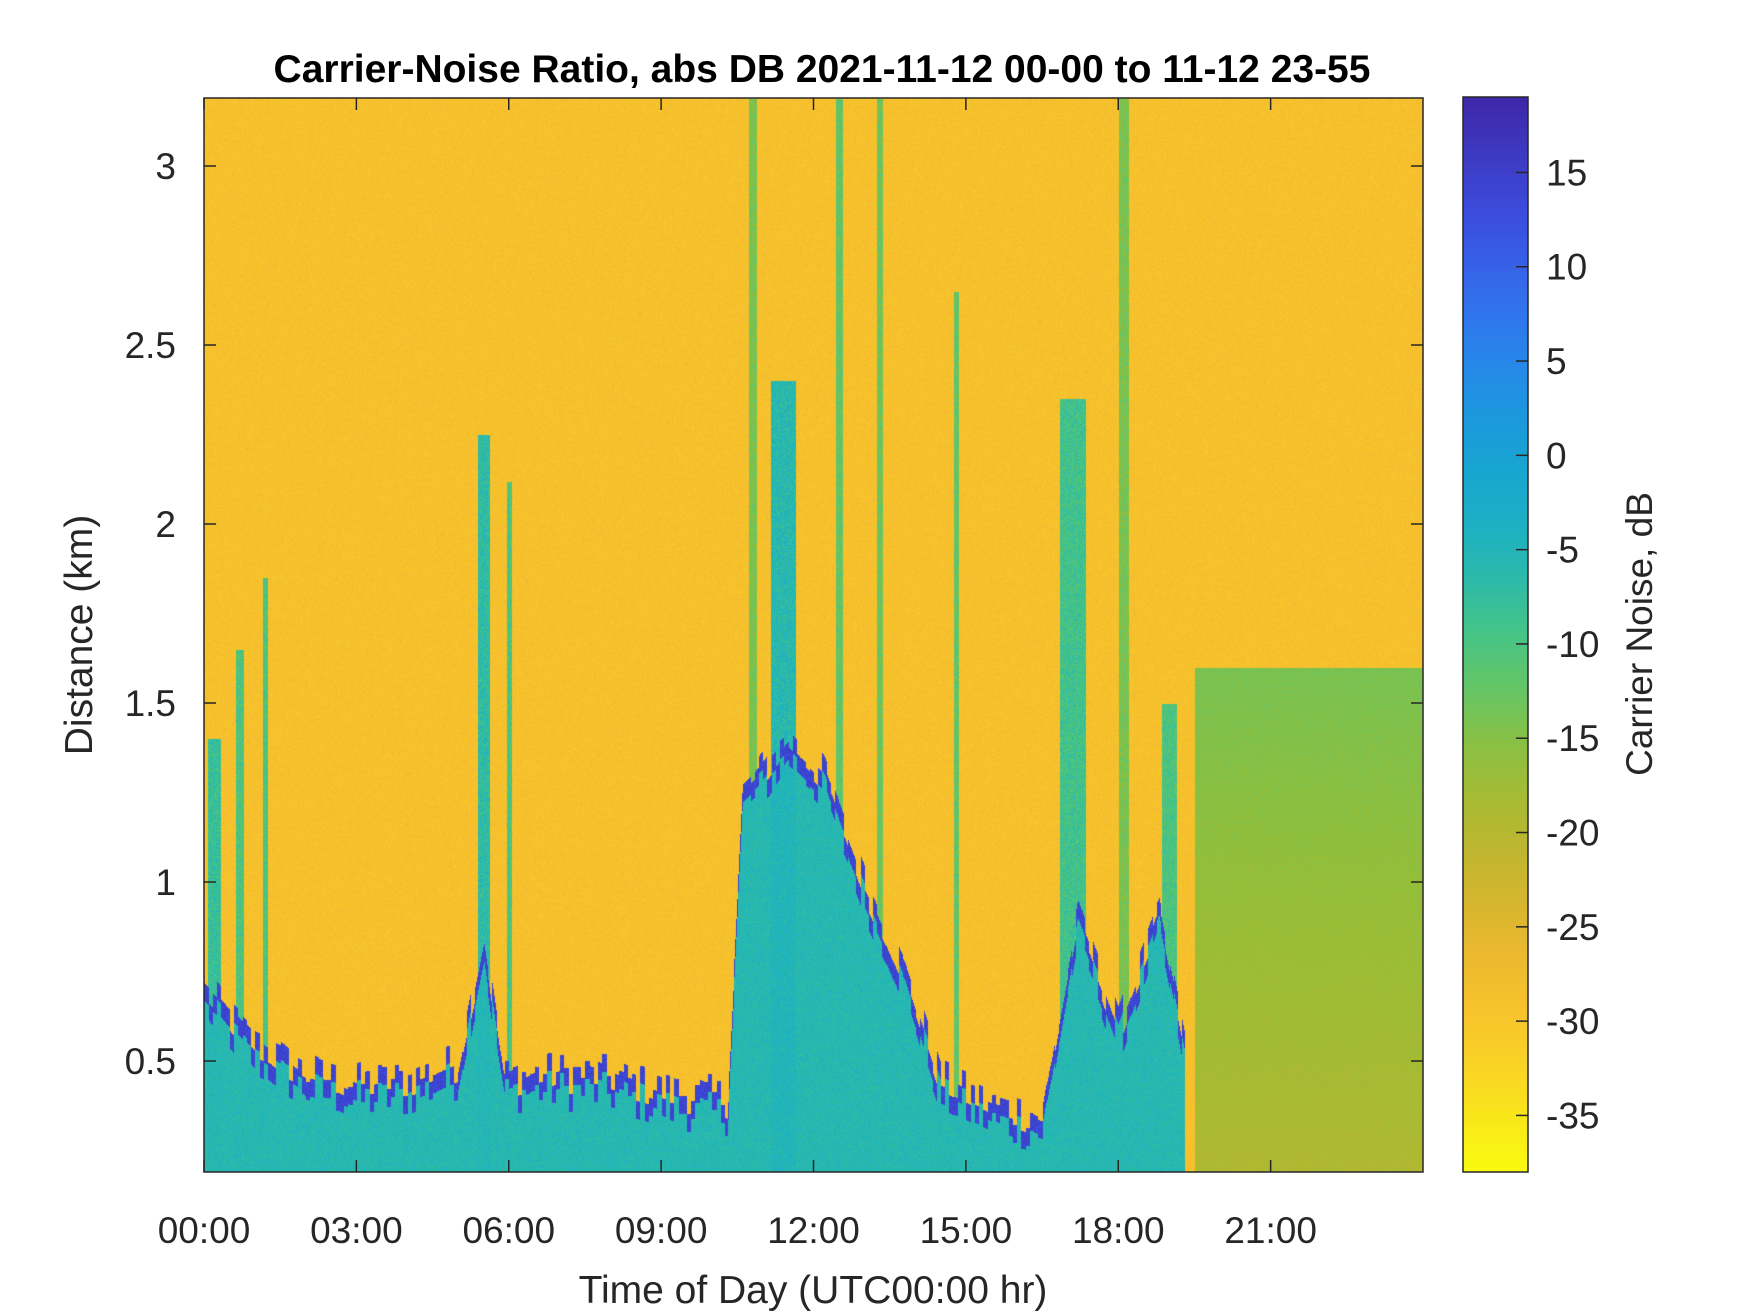  What do you see at coordinates (966, 1230) in the screenshot?
I see `x-tick-label: 15:00` at bounding box center [966, 1230].